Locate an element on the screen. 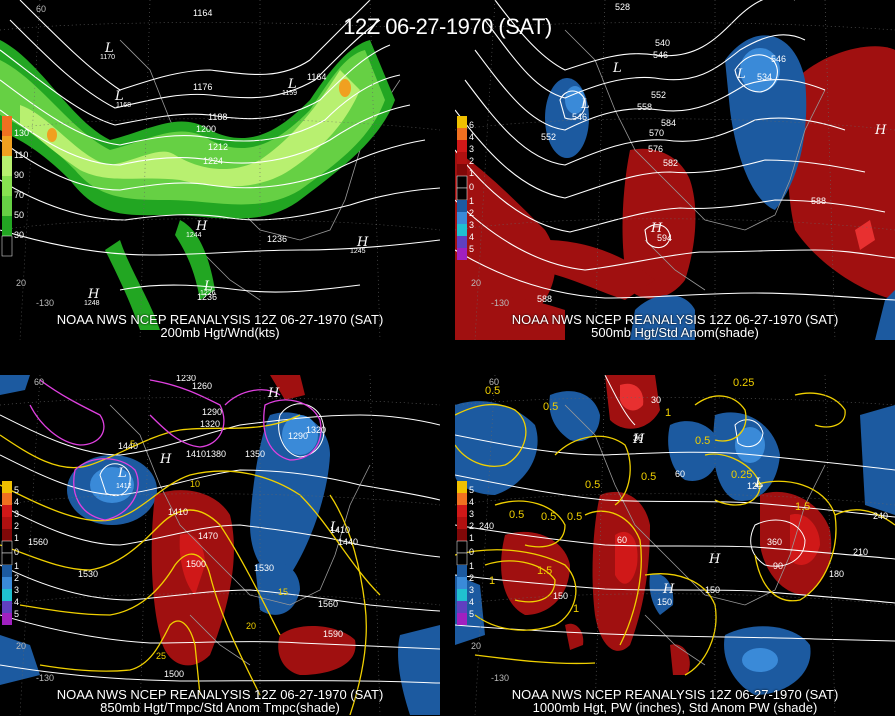  axis-label: 60 is located at coordinates (41, 9).